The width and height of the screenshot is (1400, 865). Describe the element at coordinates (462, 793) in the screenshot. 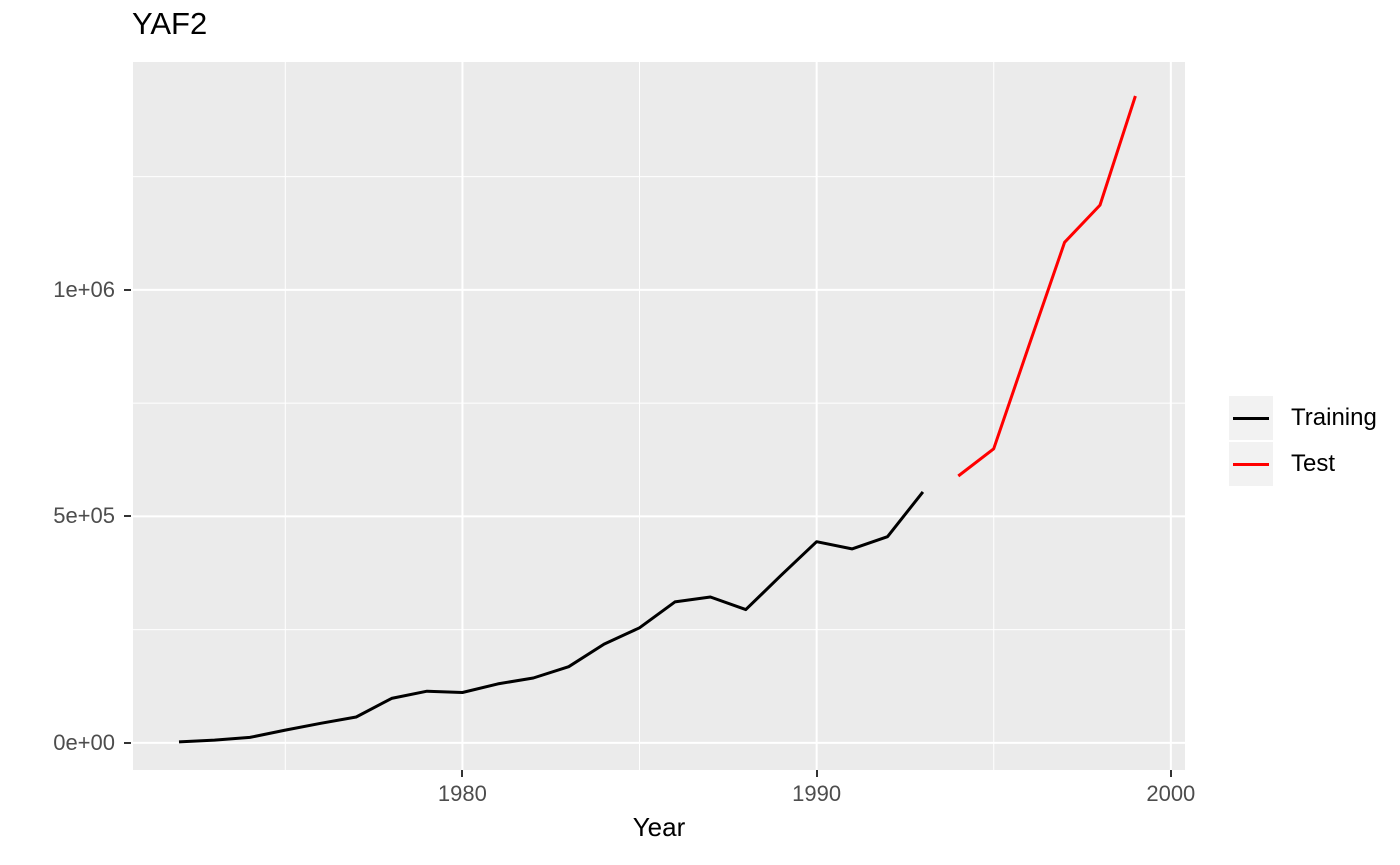

I see `x-tick-label: 1980` at that location.